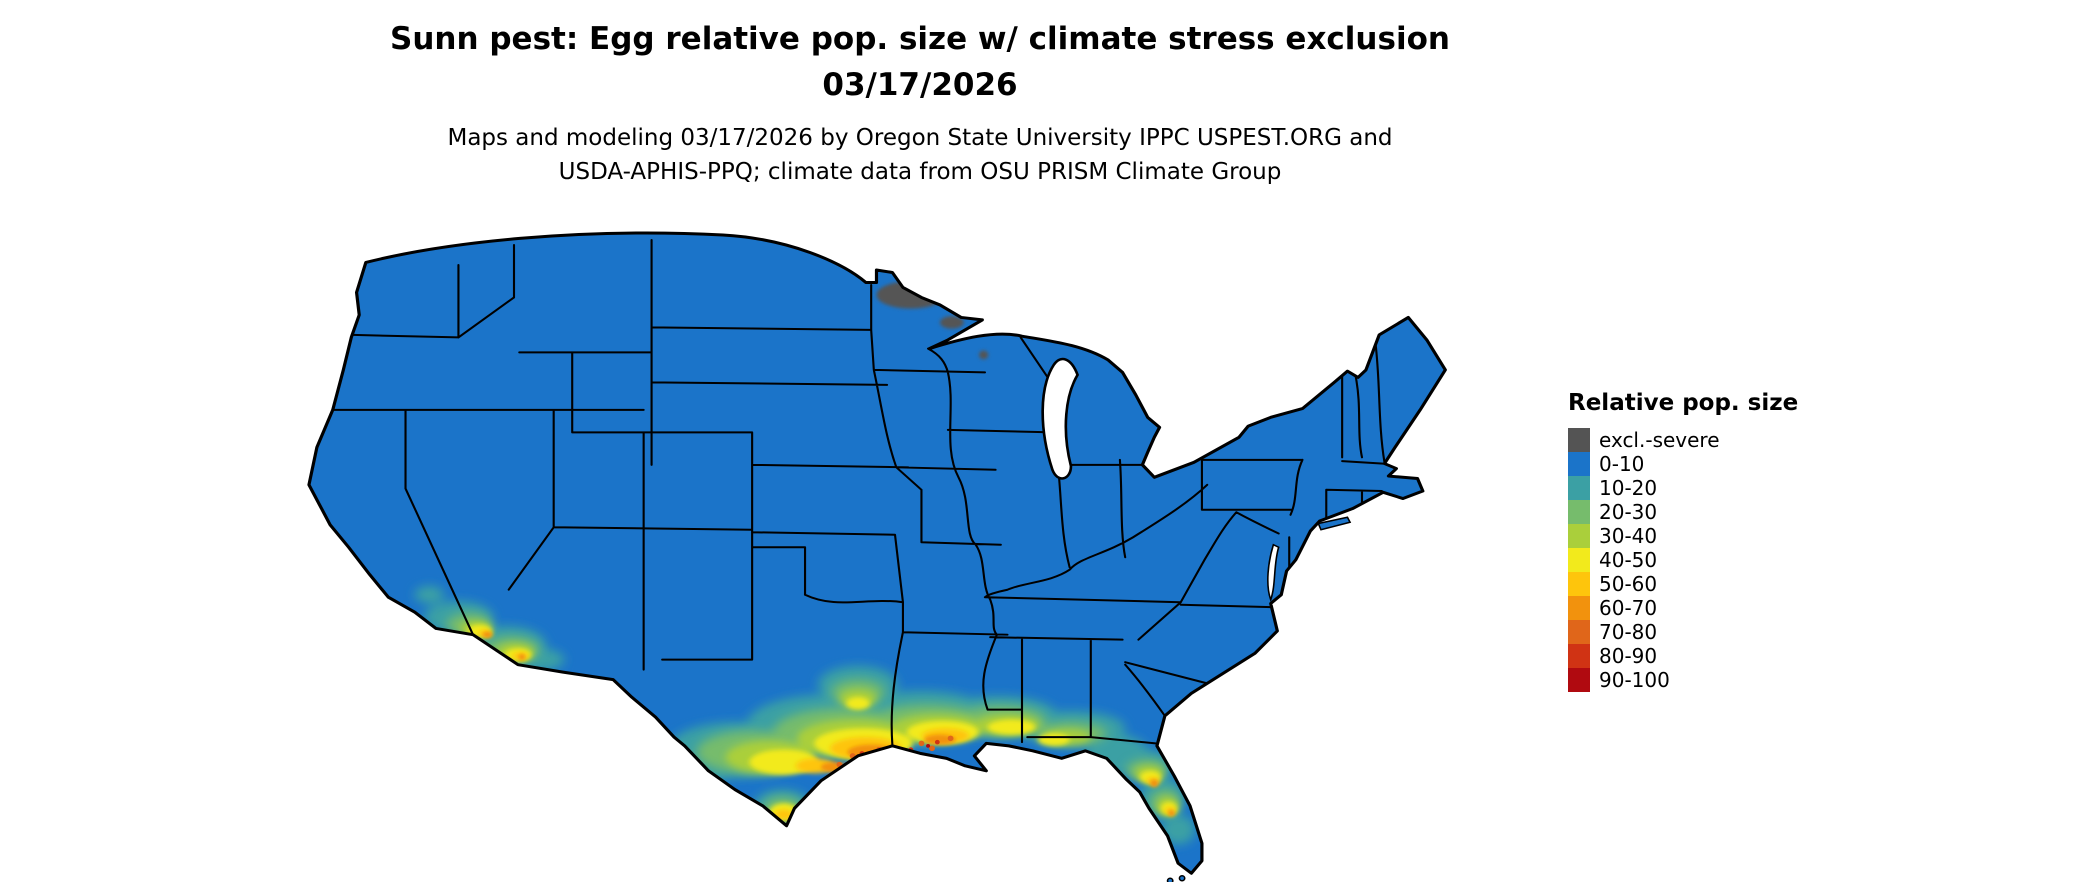 The height and width of the screenshot is (892, 2100). What do you see at coordinates (1060, 418) in the screenshot?
I see `lake-michigan` at bounding box center [1060, 418].